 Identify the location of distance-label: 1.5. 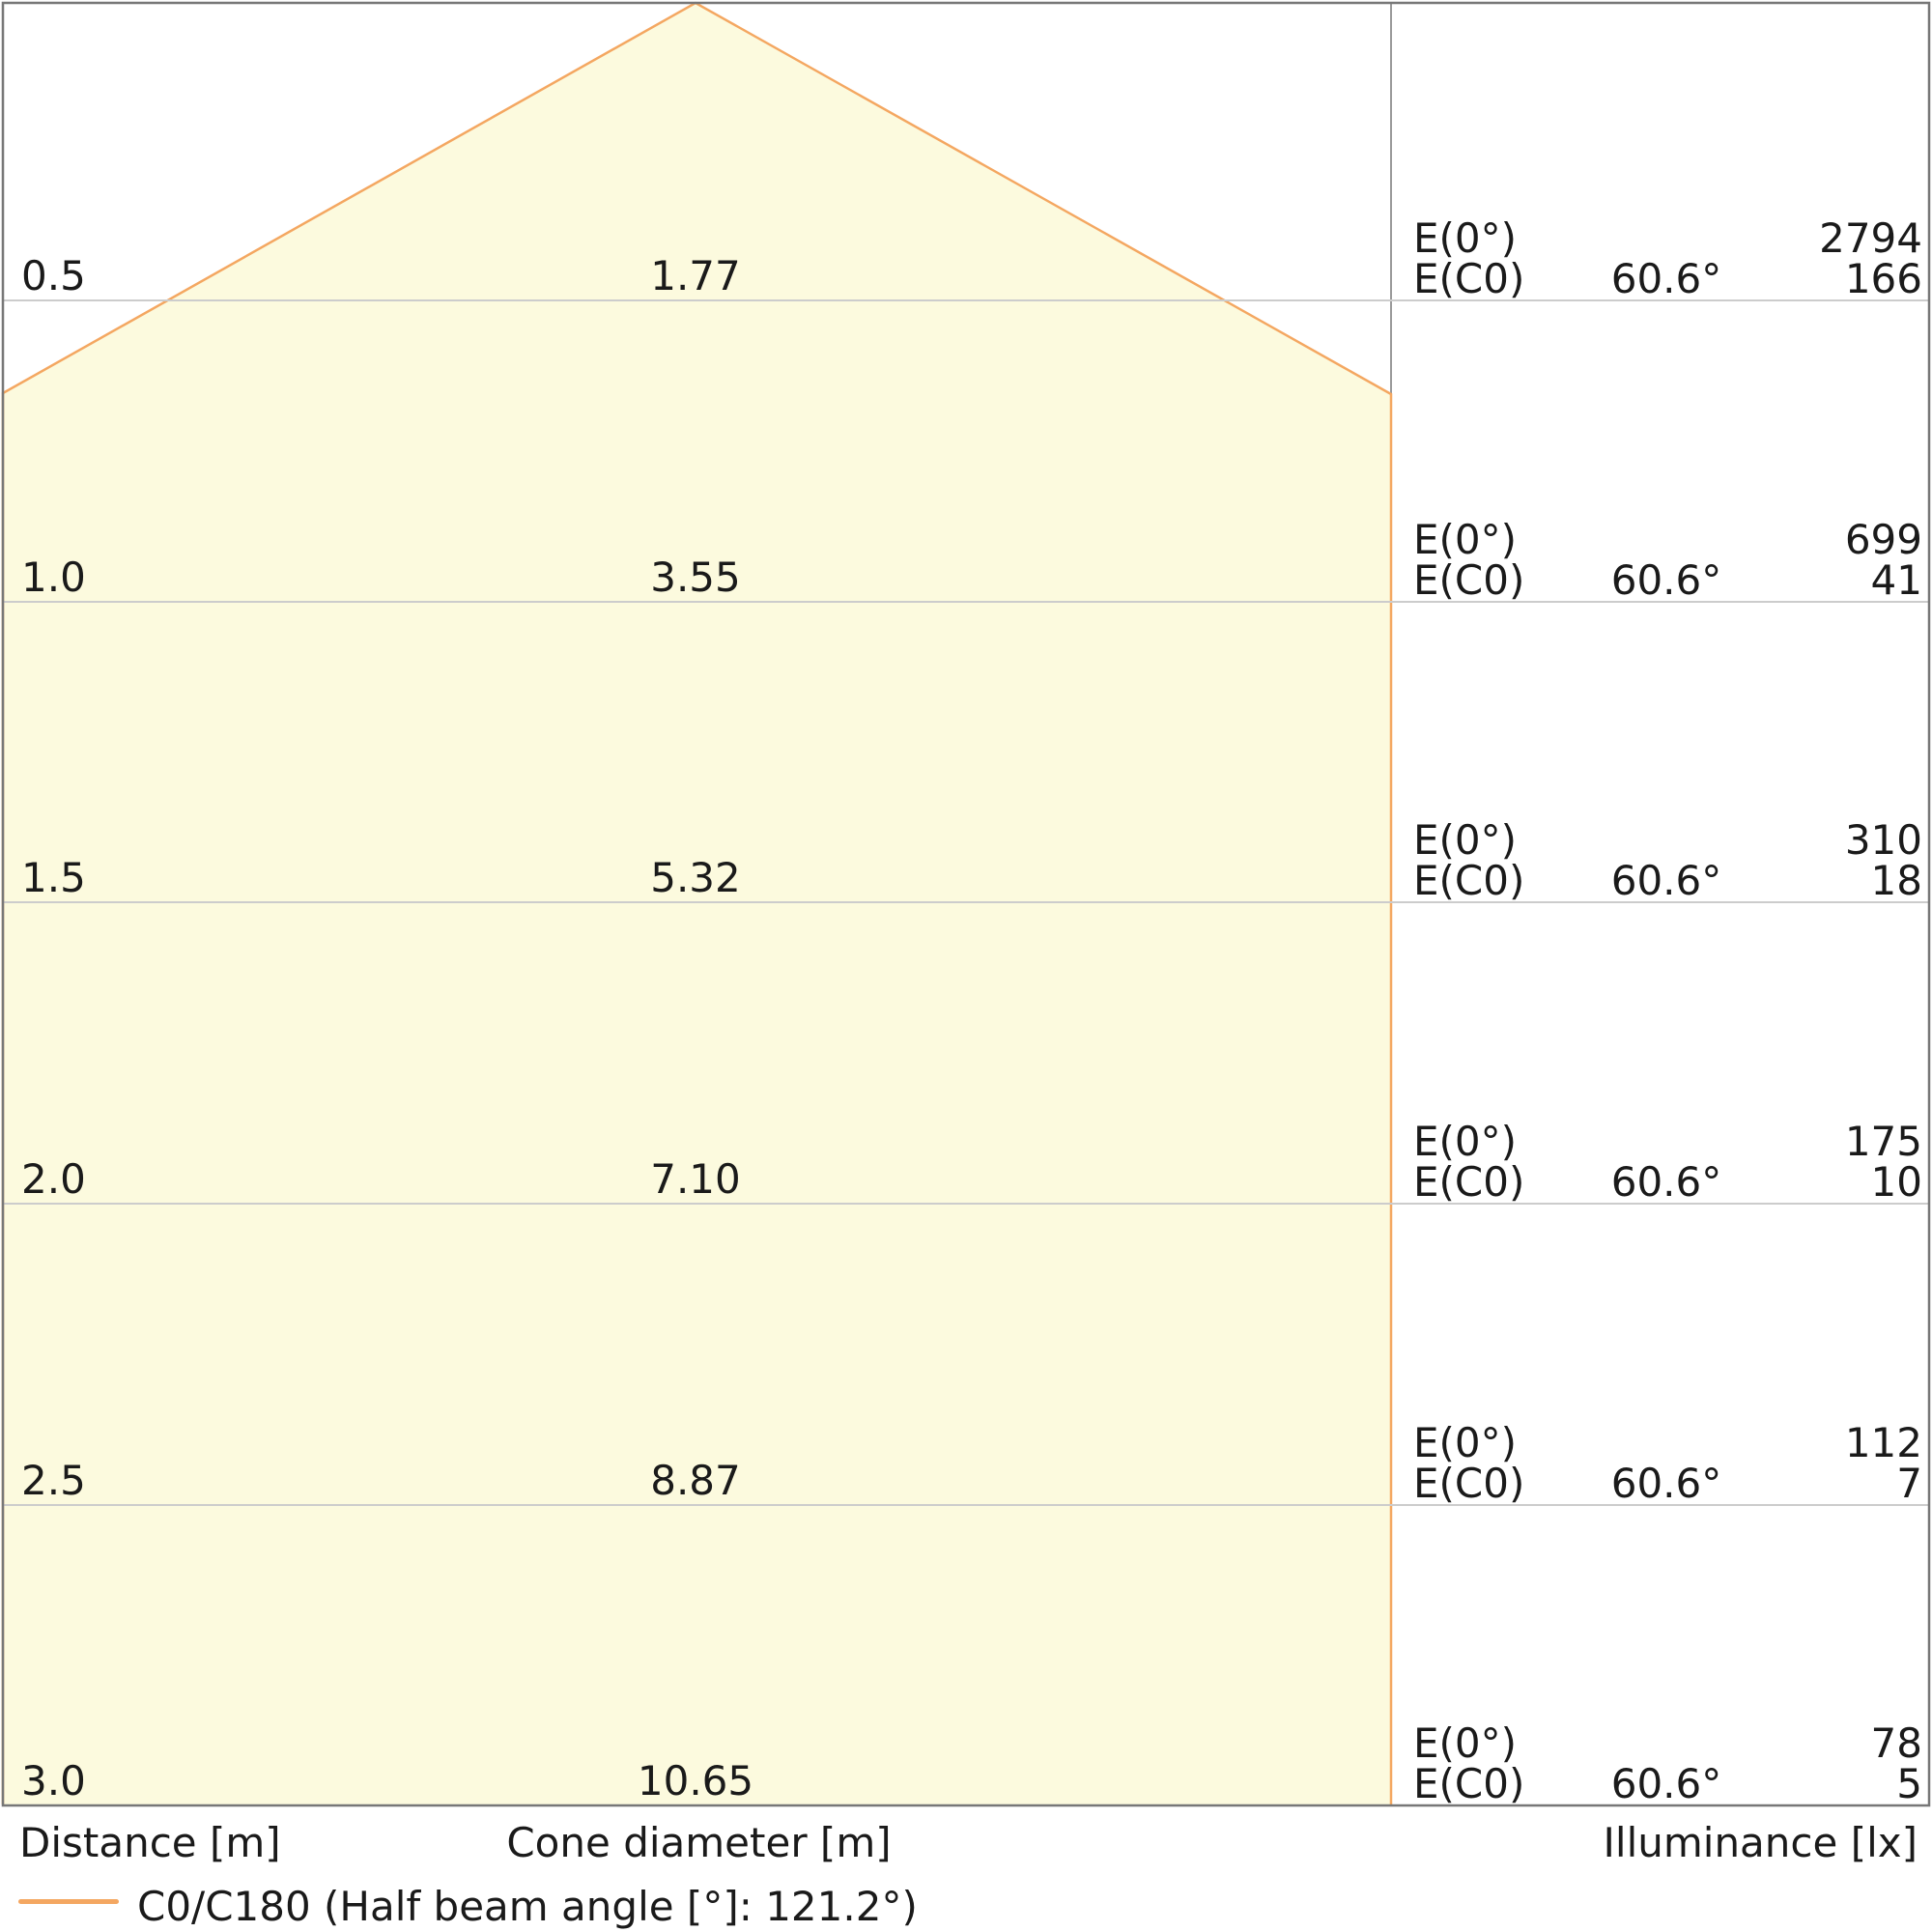
(53, 877).